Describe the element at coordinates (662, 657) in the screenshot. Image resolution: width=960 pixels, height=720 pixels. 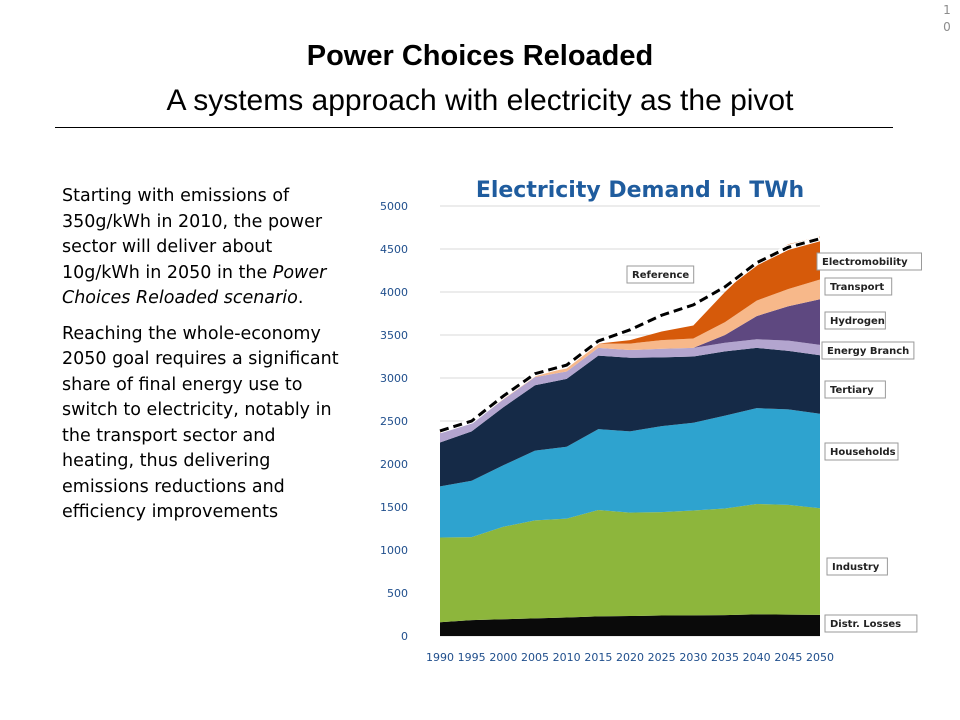
I see `x-tick-label: 2025` at that location.